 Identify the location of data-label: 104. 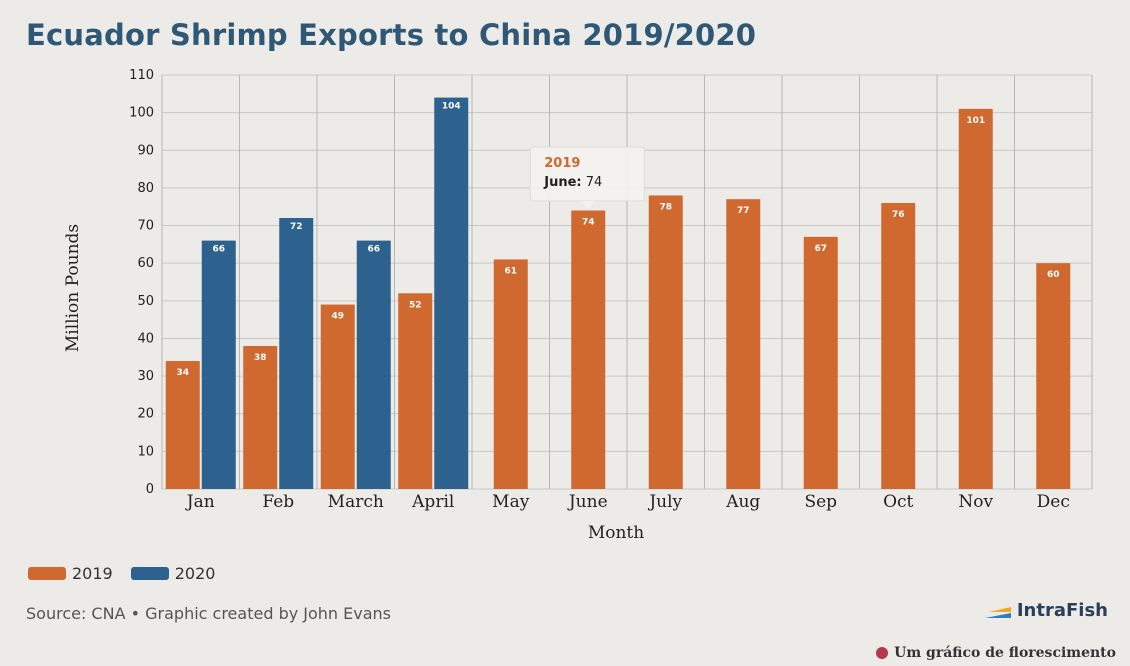
(451, 107).